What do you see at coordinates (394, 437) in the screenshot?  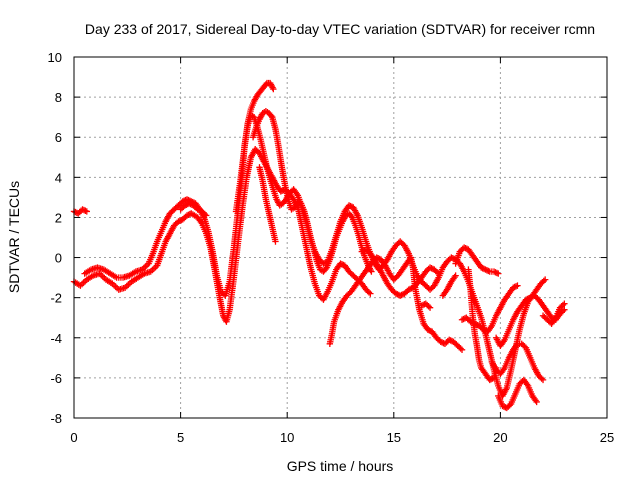 I see `x-tick-label: 15` at bounding box center [394, 437].